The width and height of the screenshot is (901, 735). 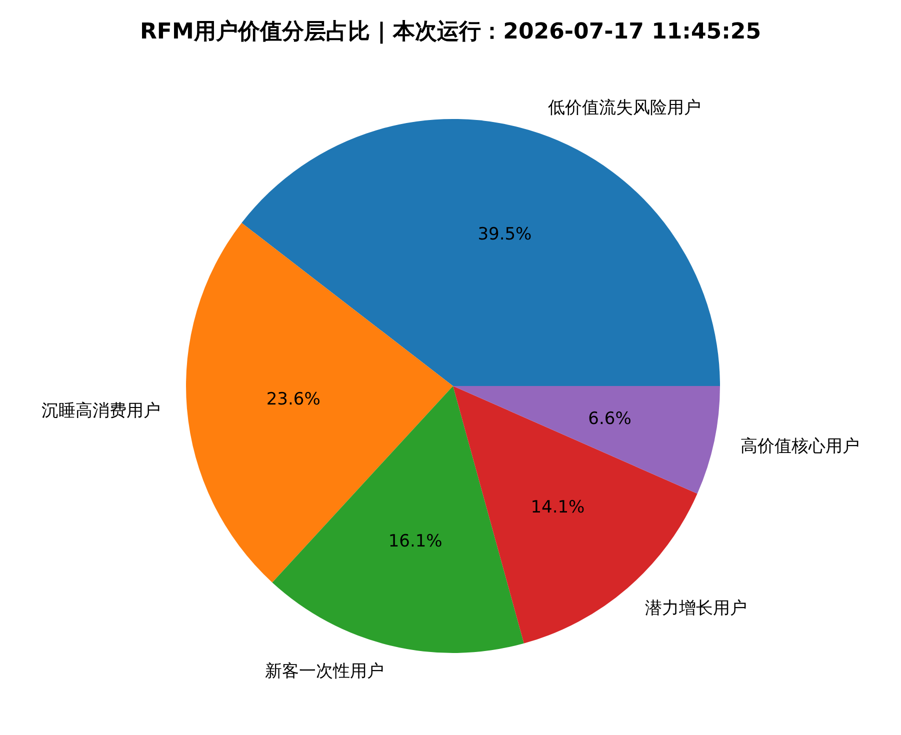 I want to click on title: RFM用户价值分层占比 | 本次运行：2026-07-17 11:45:25, so click(x=451, y=32).